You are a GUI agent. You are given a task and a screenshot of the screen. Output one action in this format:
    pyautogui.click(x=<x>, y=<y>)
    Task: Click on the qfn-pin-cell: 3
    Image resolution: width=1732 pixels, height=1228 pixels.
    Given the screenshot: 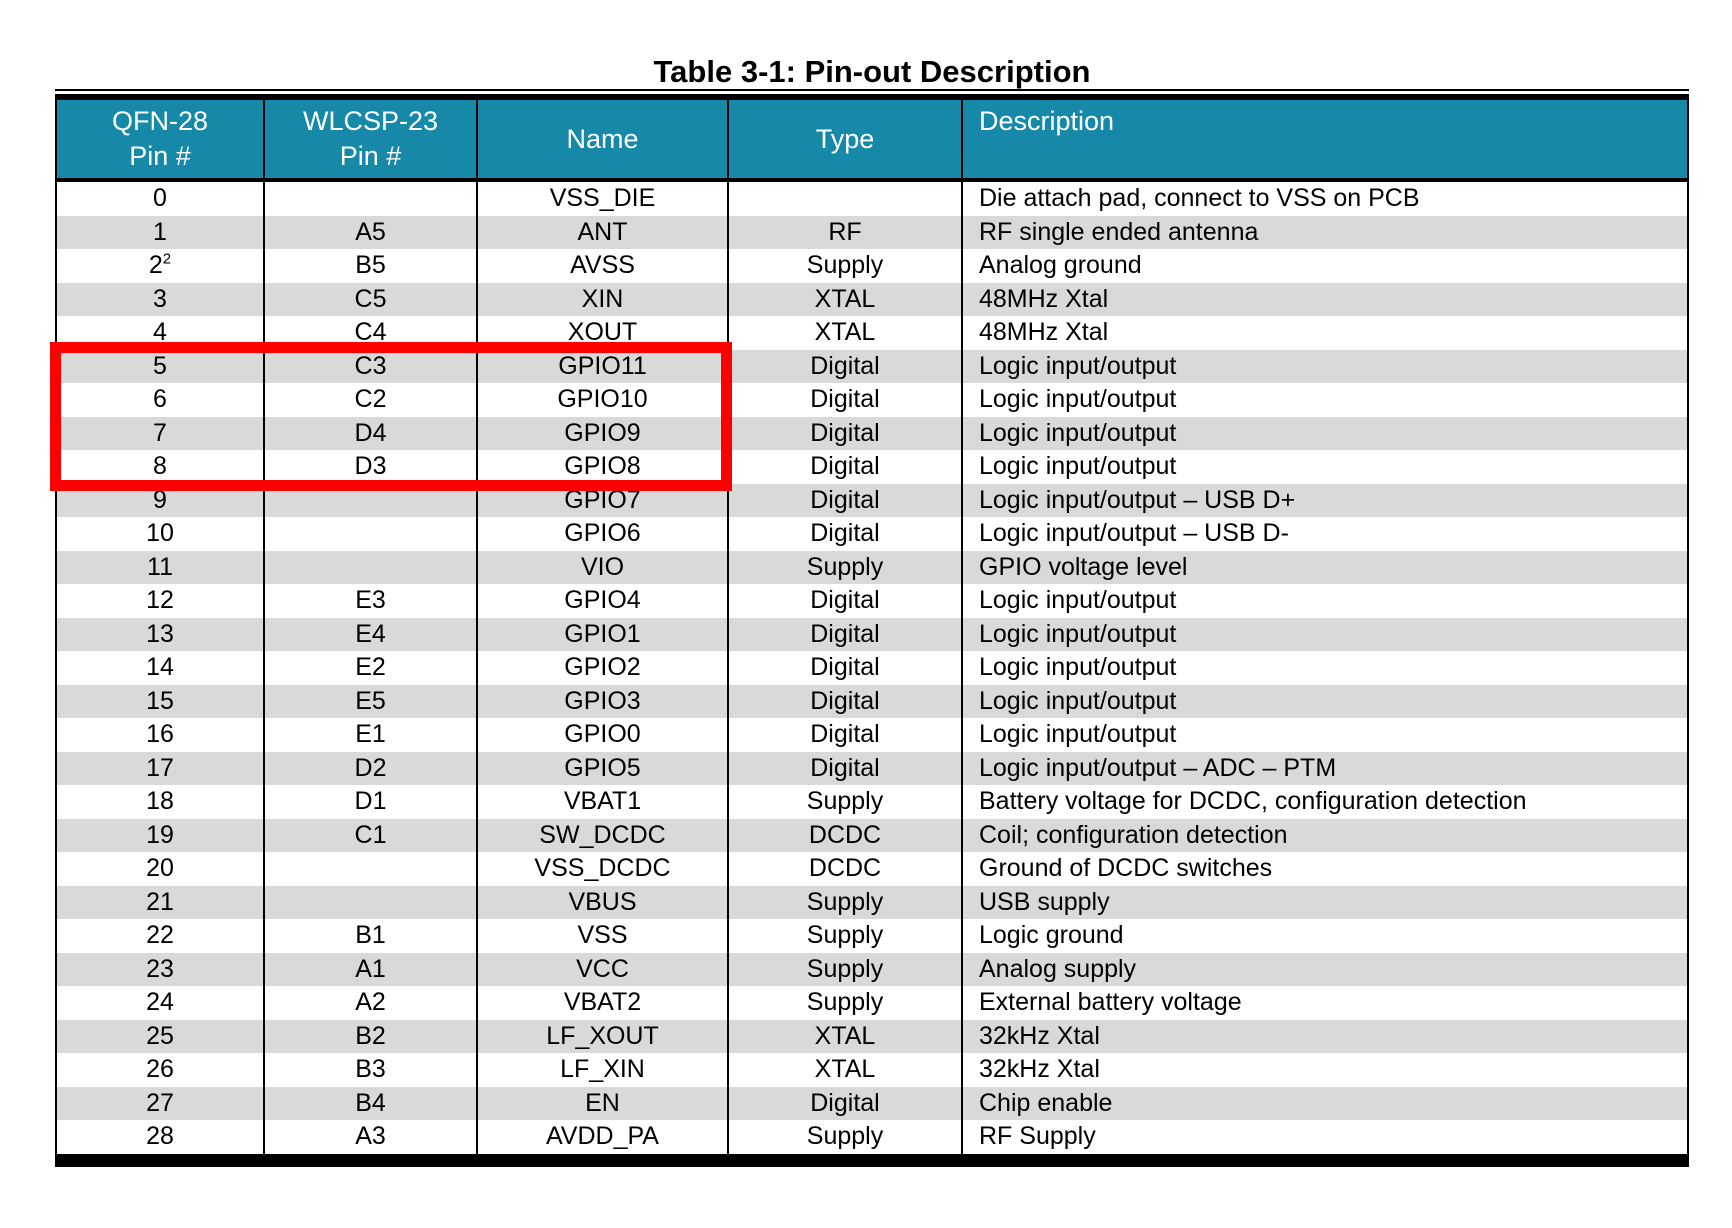 What is the action you would take?
    pyautogui.click(x=160, y=299)
    